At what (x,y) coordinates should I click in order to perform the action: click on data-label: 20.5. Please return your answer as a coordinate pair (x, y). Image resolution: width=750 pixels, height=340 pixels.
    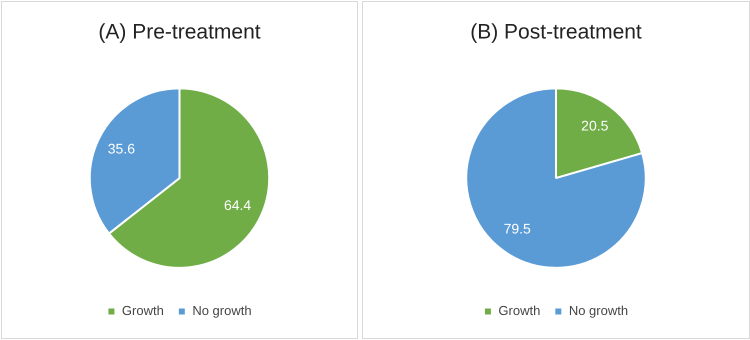
    Looking at the image, I should click on (595, 125).